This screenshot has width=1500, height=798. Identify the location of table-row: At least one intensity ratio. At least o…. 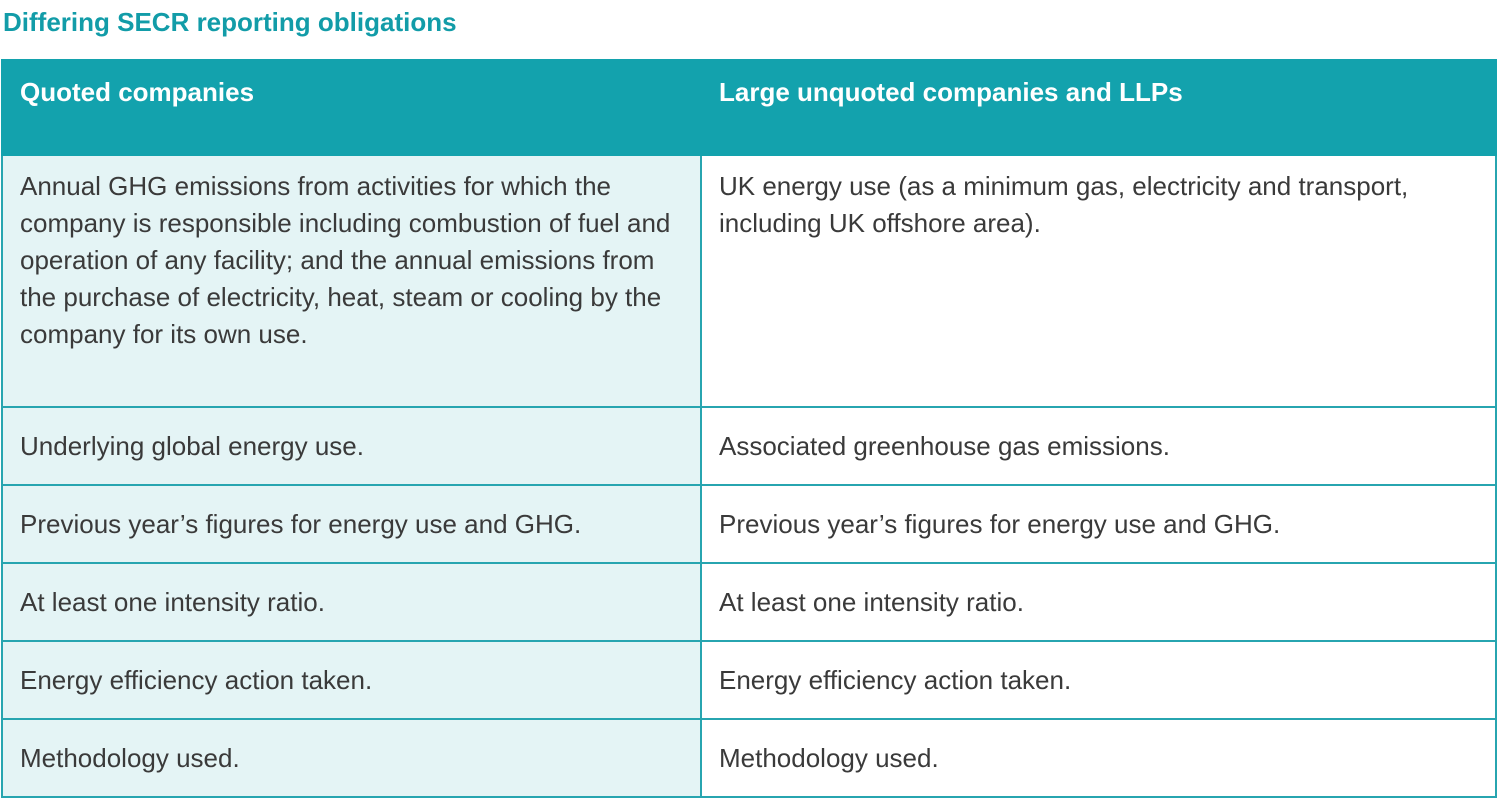
(749, 602).